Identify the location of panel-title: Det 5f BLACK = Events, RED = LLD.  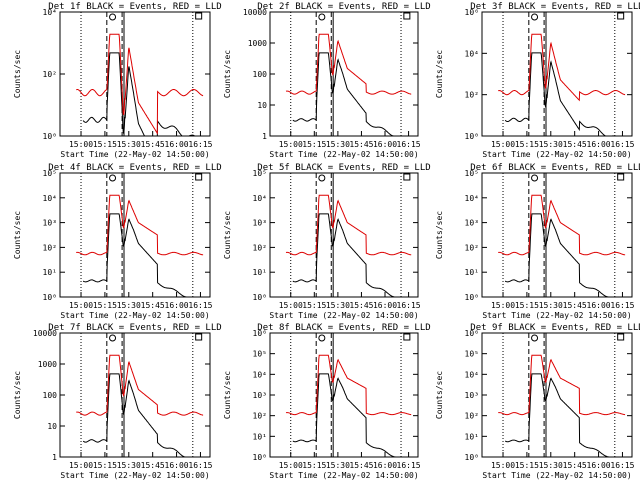
(343, 168).